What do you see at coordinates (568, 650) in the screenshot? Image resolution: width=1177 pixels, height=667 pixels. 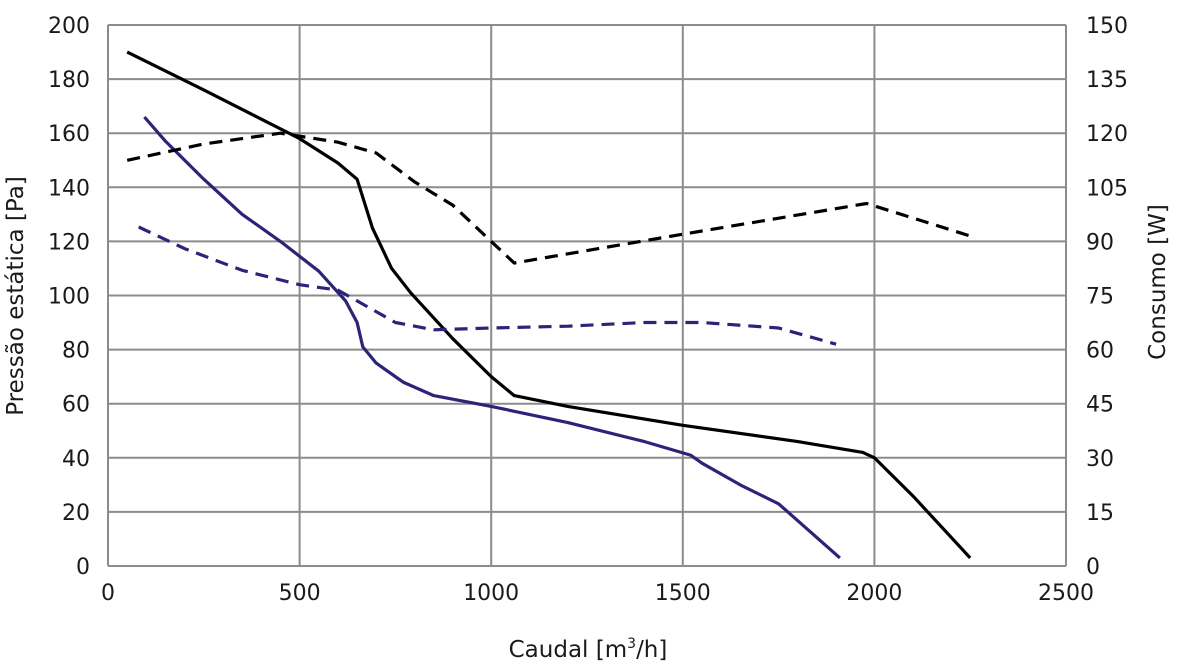 I see `x-axis-title-main: Caudal [m` at bounding box center [568, 650].